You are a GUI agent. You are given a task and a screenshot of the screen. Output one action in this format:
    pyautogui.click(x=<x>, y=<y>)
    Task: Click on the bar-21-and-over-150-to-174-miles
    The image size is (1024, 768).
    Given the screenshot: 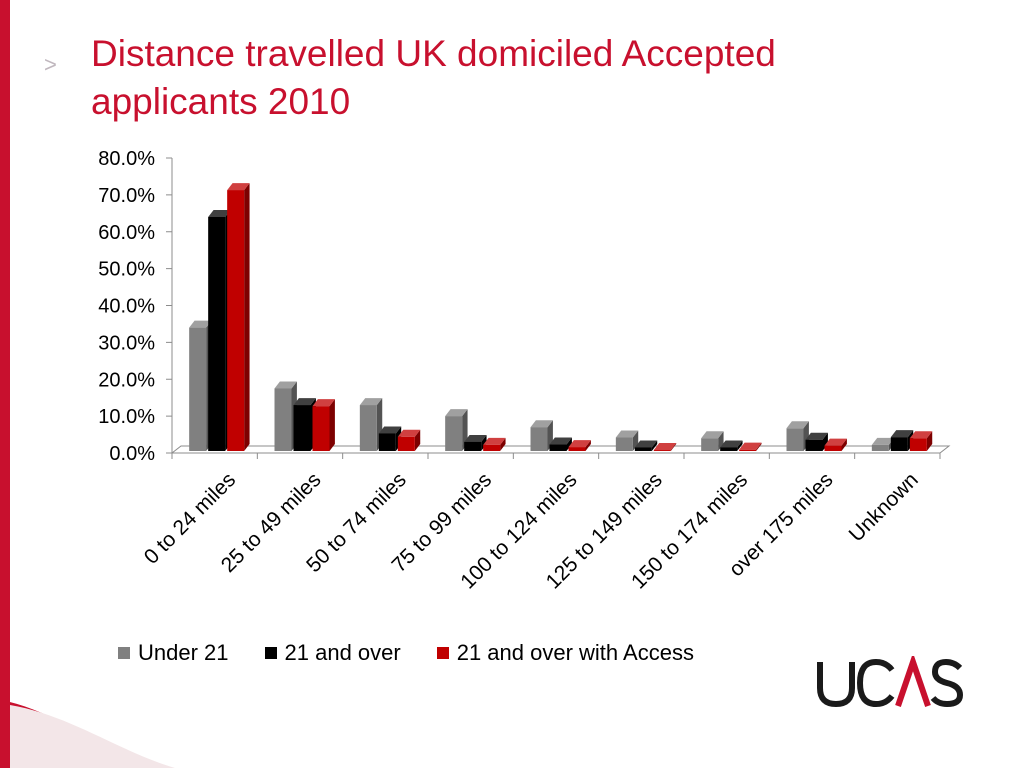 What is the action you would take?
    pyautogui.click(x=731, y=445)
    